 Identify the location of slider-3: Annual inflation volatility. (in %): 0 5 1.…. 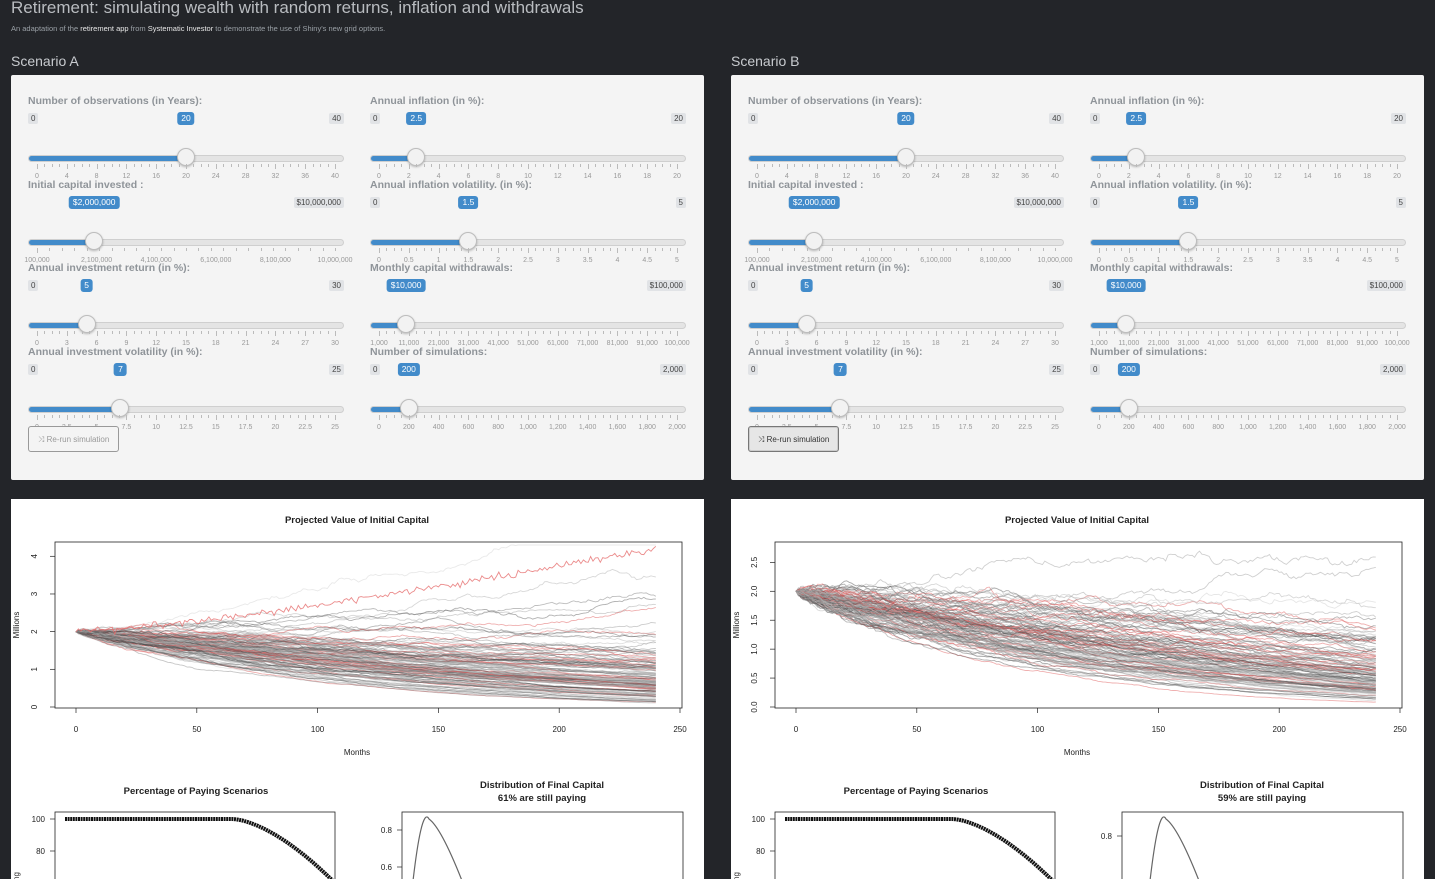
(1248, 221).